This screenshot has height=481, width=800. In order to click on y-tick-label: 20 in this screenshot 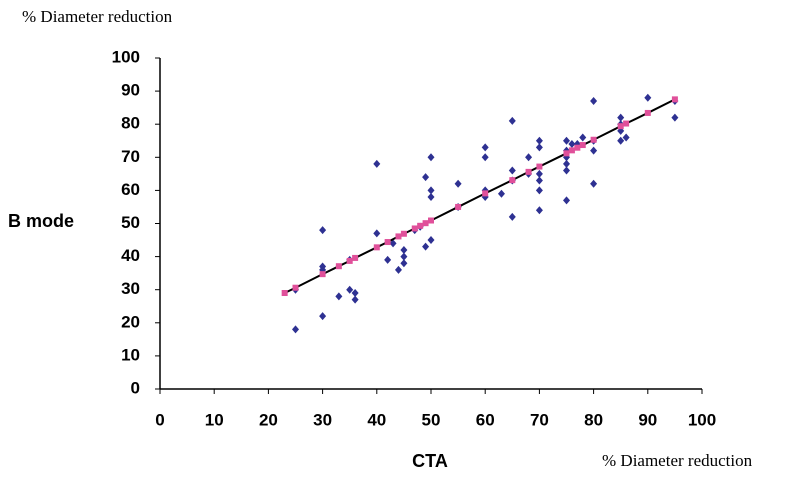, I will do `click(130, 321)`.